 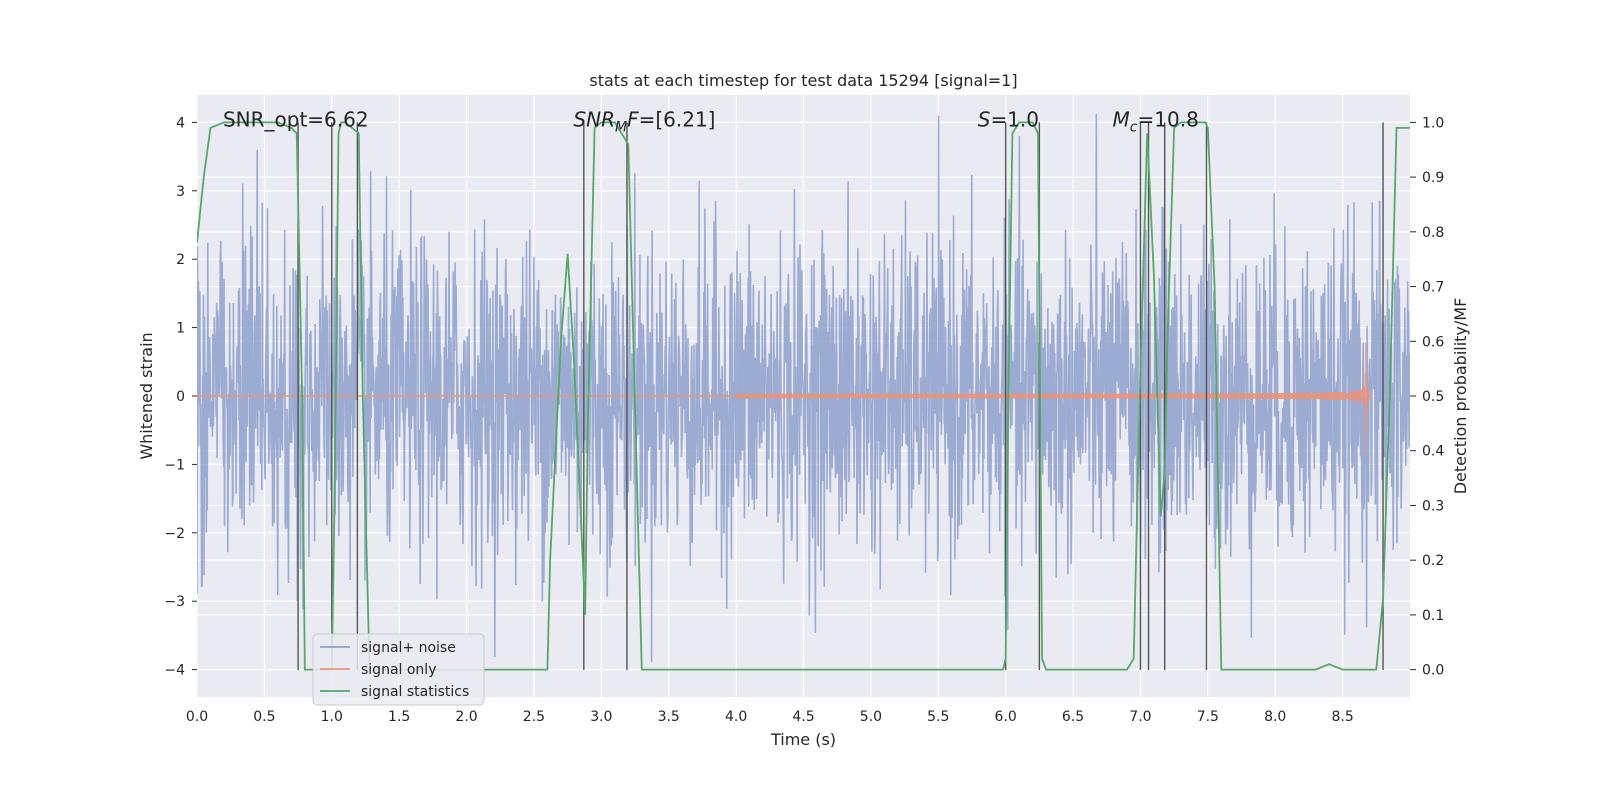 I want to click on x-tick-label: 6.5, so click(x=1073, y=717).